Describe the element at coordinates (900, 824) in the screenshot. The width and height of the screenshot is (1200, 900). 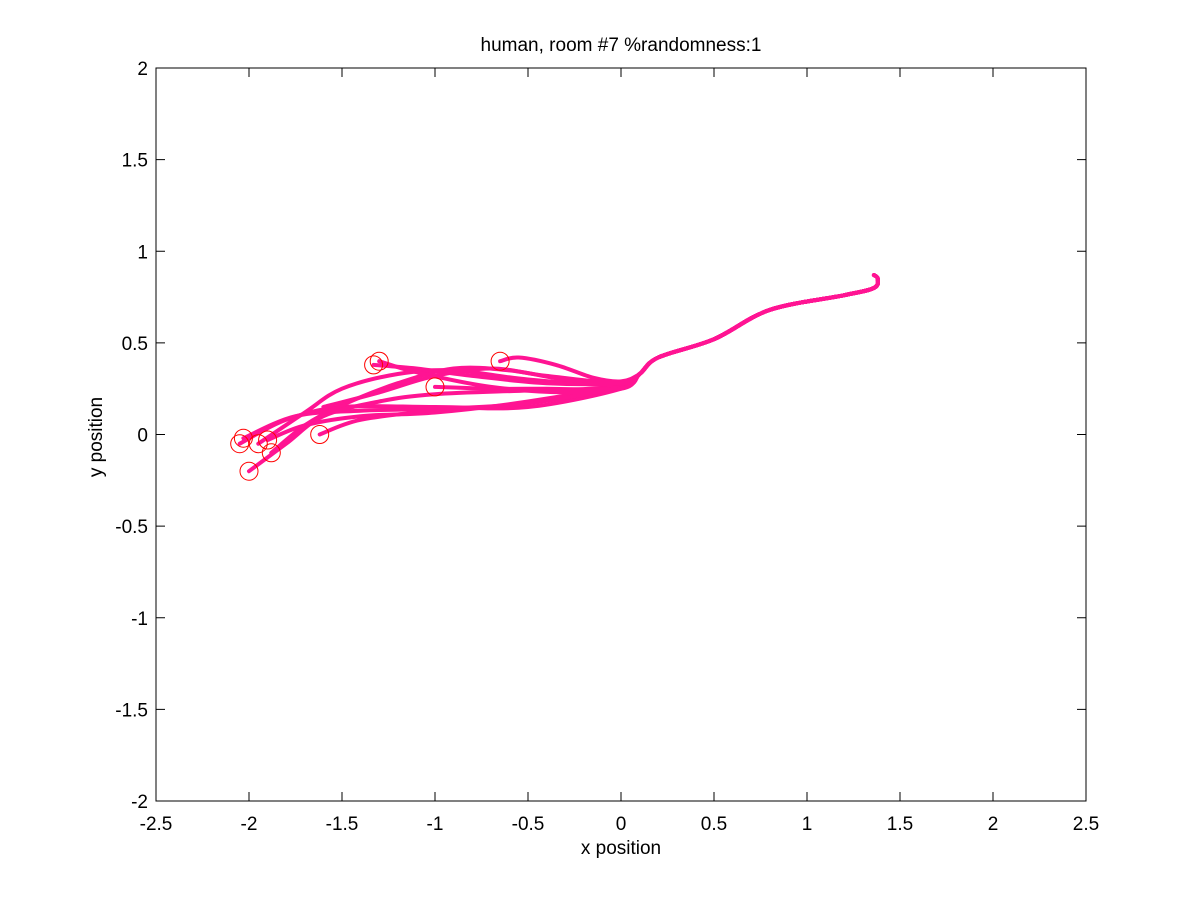
I see `x-tick-label: 1.5` at that location.